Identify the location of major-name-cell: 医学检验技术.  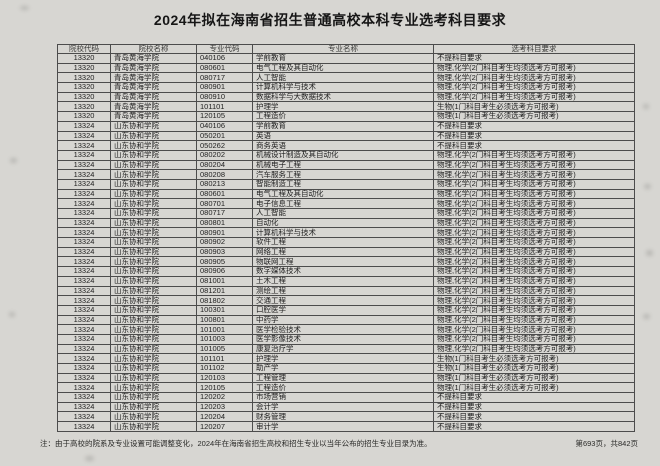
(343, 329).